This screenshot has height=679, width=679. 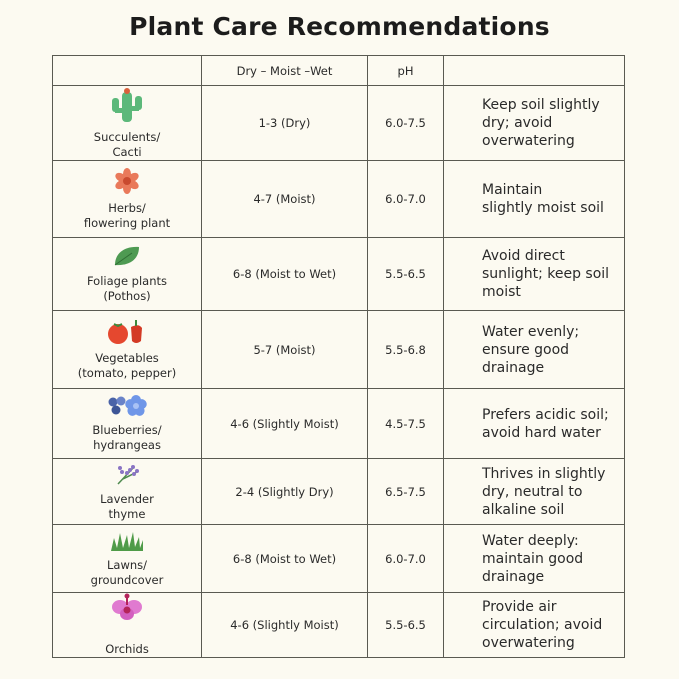 I want to click on care-note-line: Provide air, so click(x=519, y=607).